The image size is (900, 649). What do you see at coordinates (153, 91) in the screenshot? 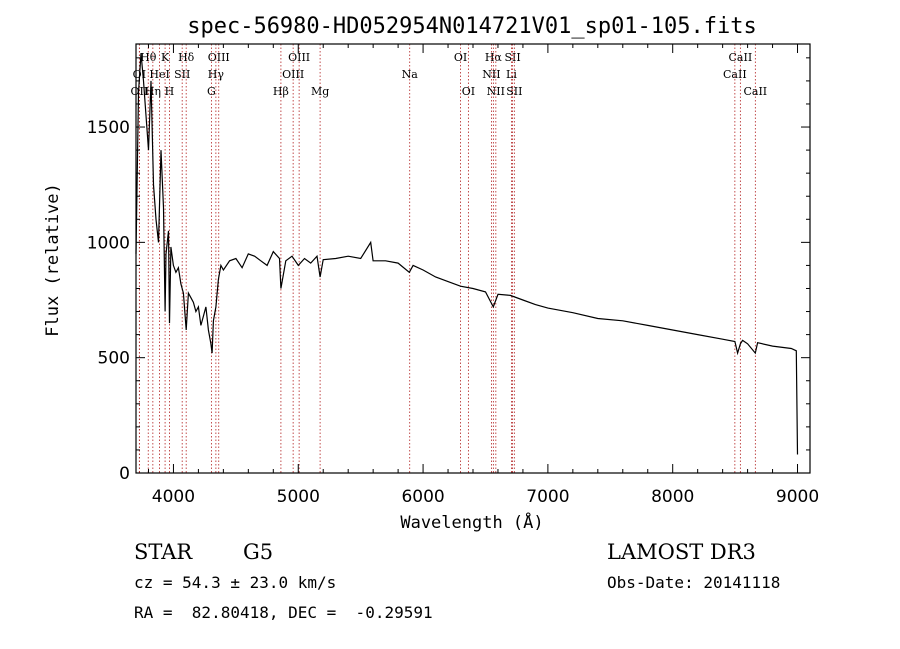
I see `marker-label: Hη` at bounding box center [153, 91].